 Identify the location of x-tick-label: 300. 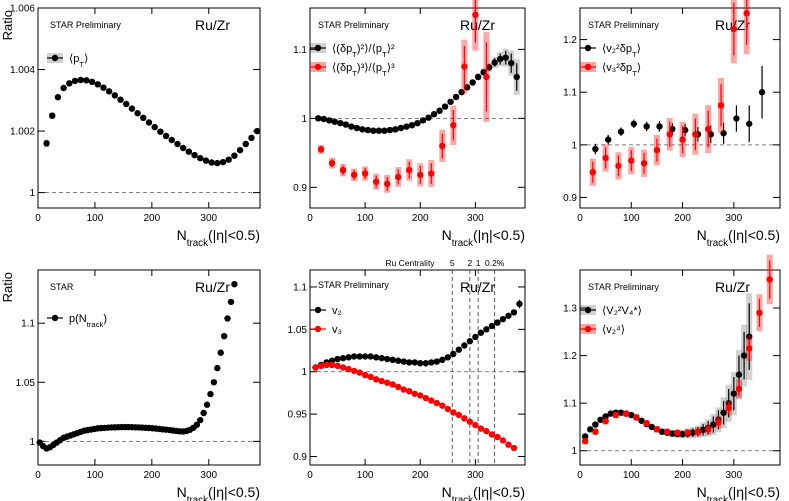
(475, 218).